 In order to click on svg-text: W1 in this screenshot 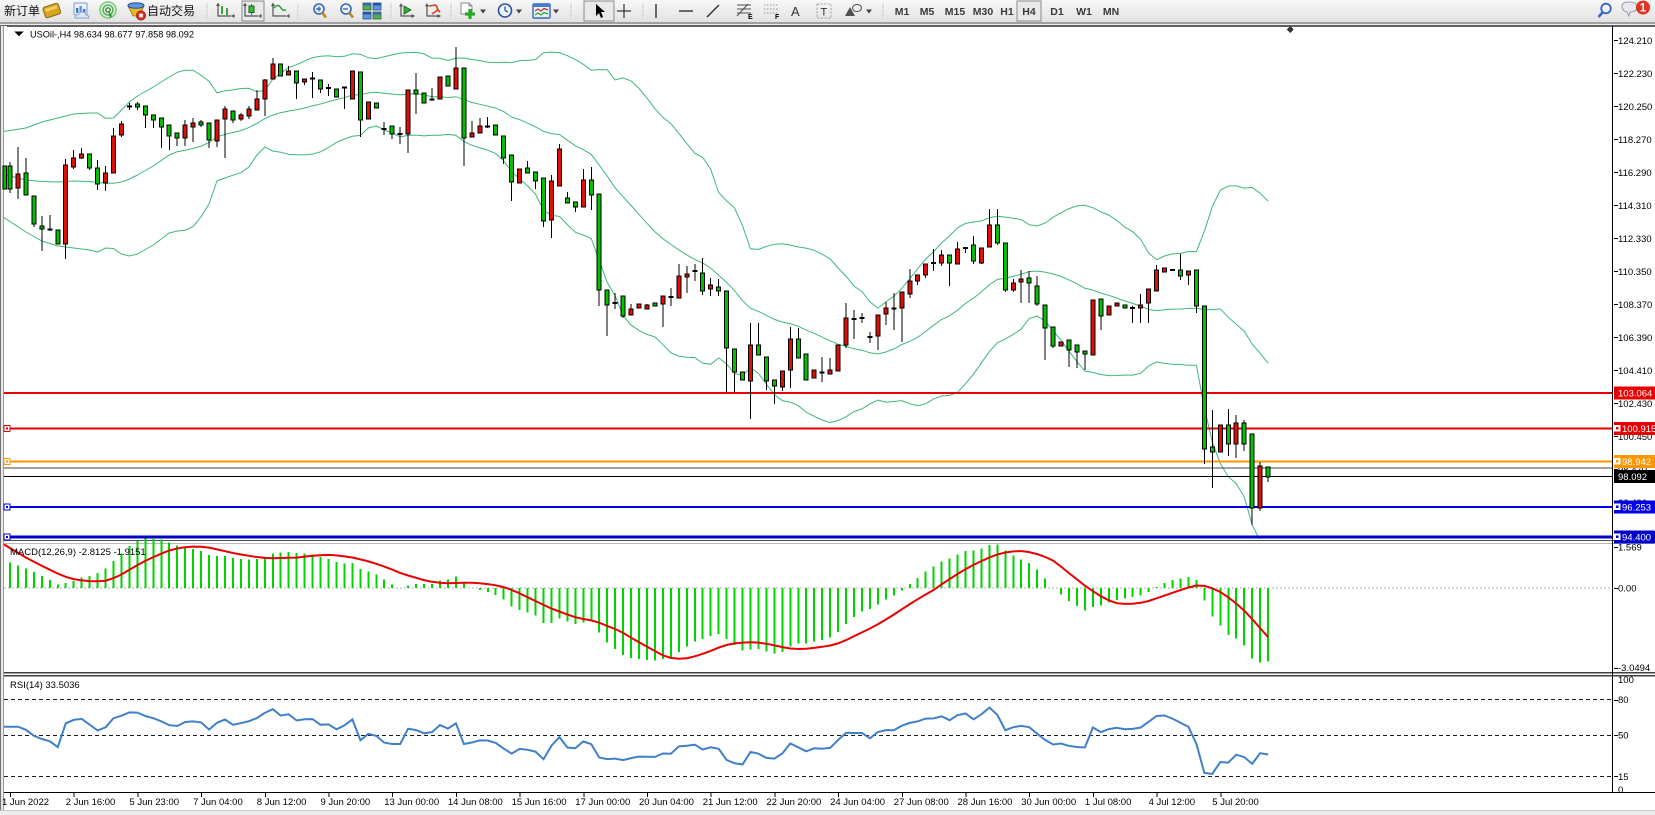, I will do `click(1084, 12)`.